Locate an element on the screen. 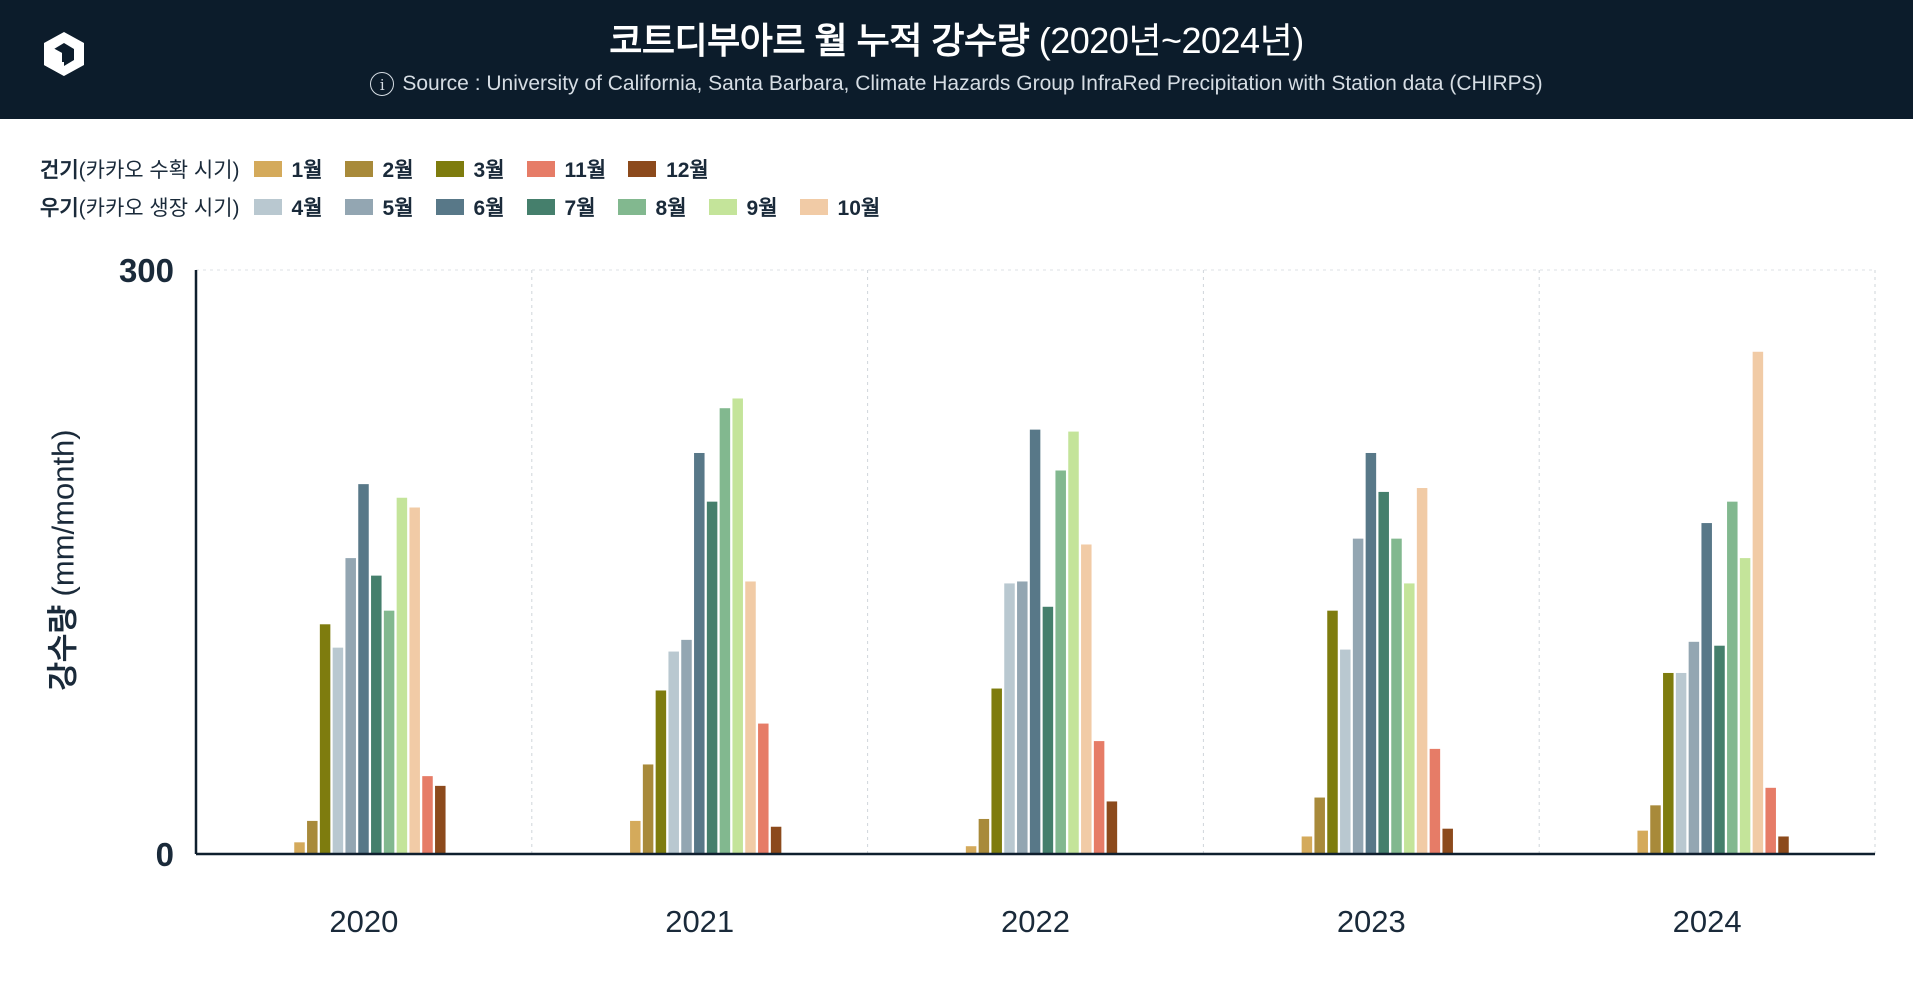 The height and width of the screenshot is (990, 1913). bar-2021-9월 is located at coordinates (737, 626).